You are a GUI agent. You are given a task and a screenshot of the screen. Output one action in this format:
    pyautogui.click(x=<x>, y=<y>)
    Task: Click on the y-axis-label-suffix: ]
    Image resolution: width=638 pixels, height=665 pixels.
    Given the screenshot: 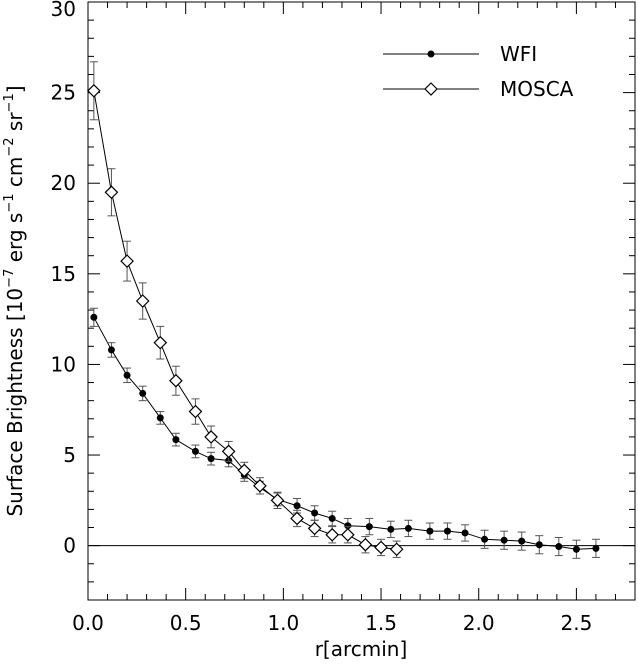 What is the action you would take?
    pyautogui.click(x=15, y=89)
    